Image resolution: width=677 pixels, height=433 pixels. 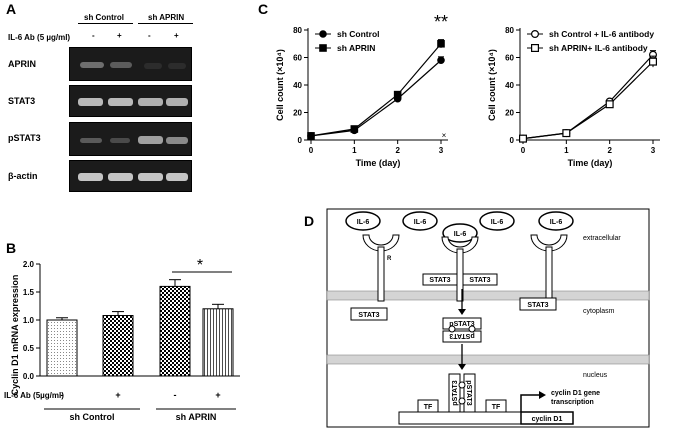 I want to click on y-tick-label: 0.0, so click(x=29, y=376).